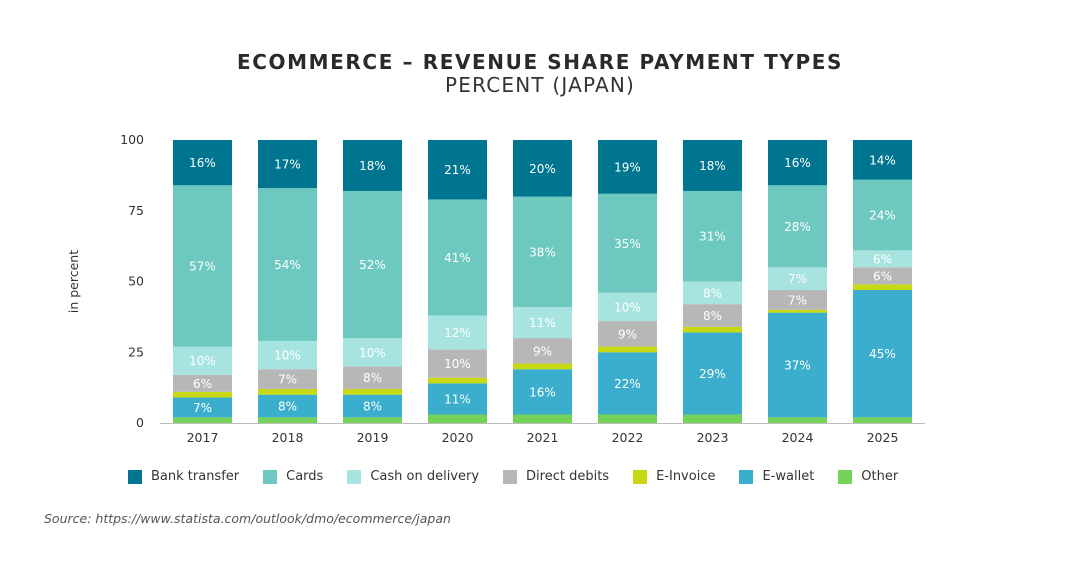 Image resolution: width=1080 pixels, height=565 pixels. What do you see at coordinates (712, 293) in the screenshot?
I see `bar-segment-cash-on-delivery-2023` at bounding box center [712, 293].